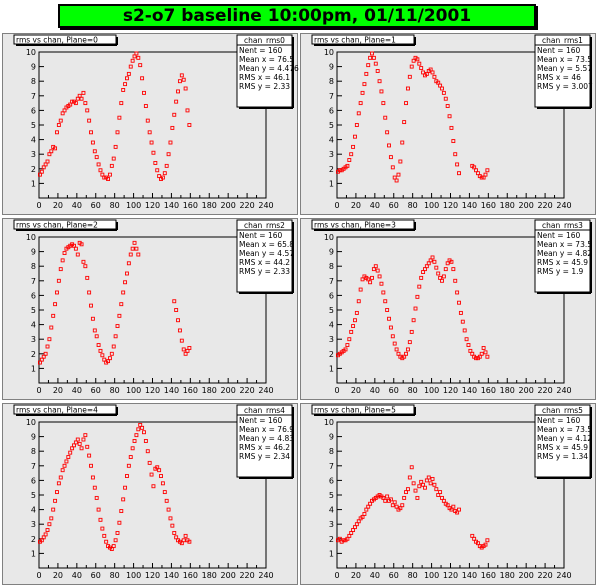 This screenshot has width=596, height=586. Describe the element at coordinates (264, 456) in the screenshot. I see `stats-line: RMS y = 2.34` at that location.